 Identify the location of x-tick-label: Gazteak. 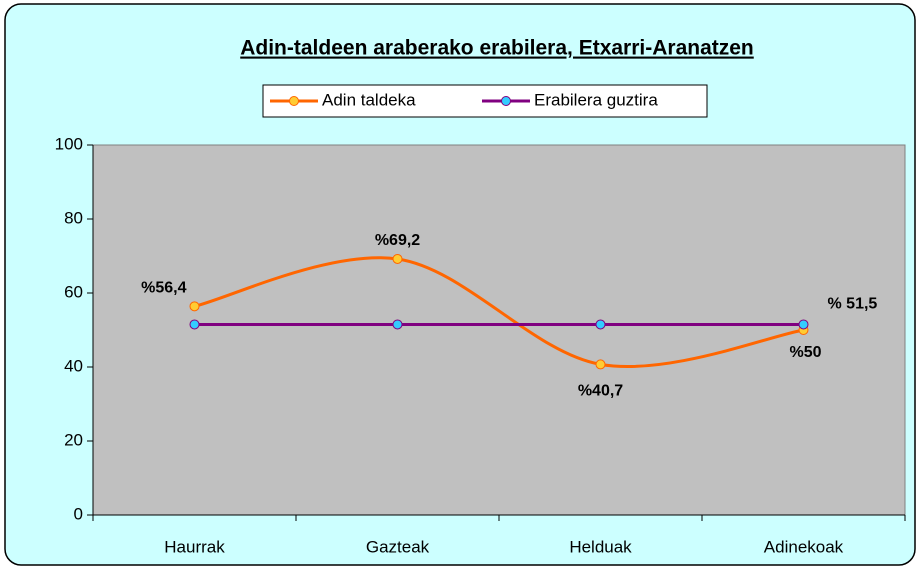
(398, 546).